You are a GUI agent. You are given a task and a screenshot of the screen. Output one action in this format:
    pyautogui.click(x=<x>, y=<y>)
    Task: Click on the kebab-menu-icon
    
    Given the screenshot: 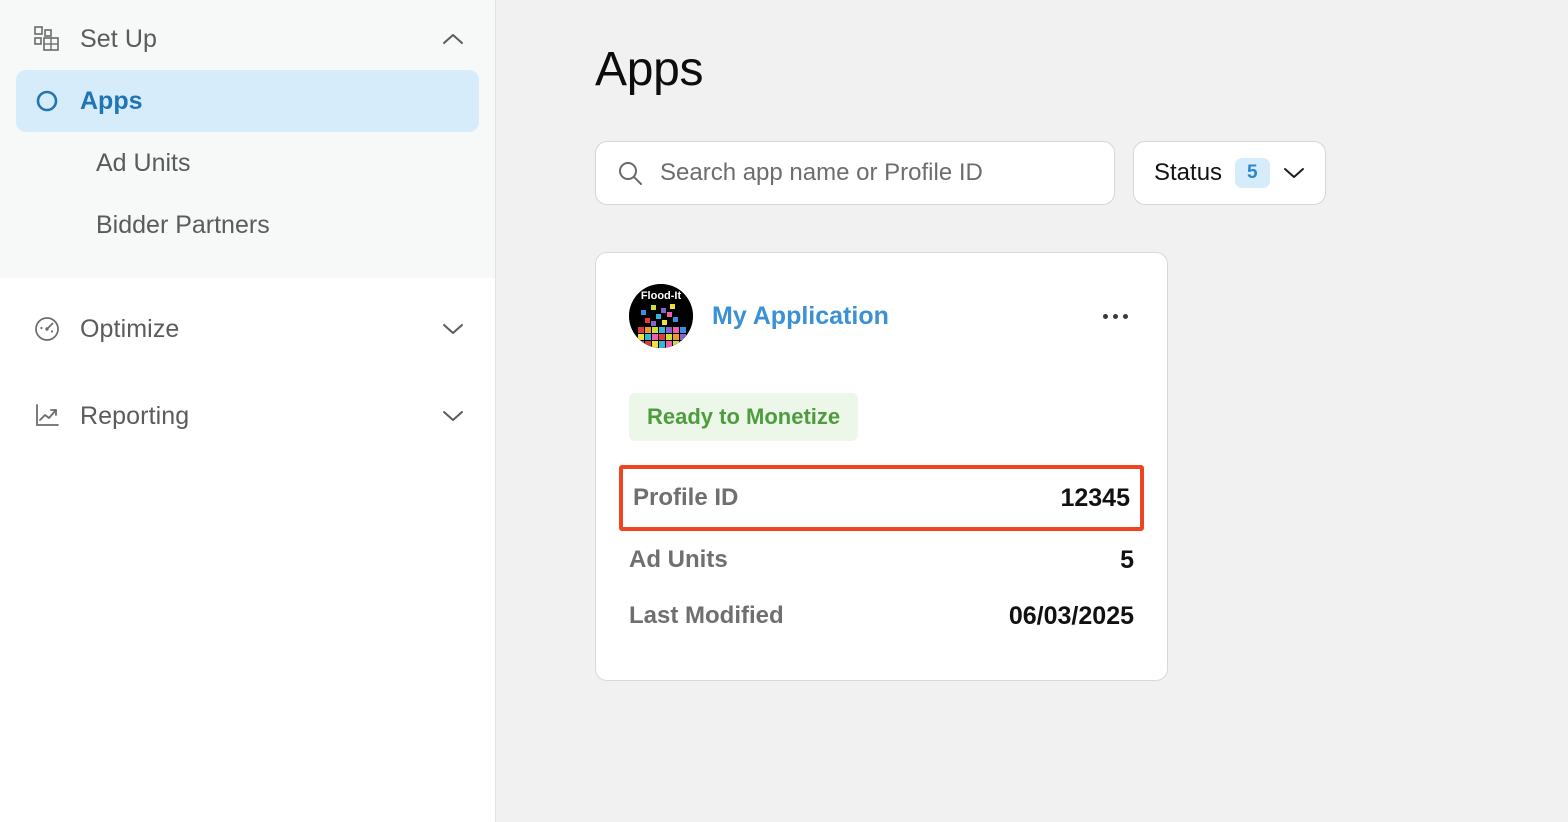 What is the action you would take?
    pyautogui.click(x=1115, y=316)
    